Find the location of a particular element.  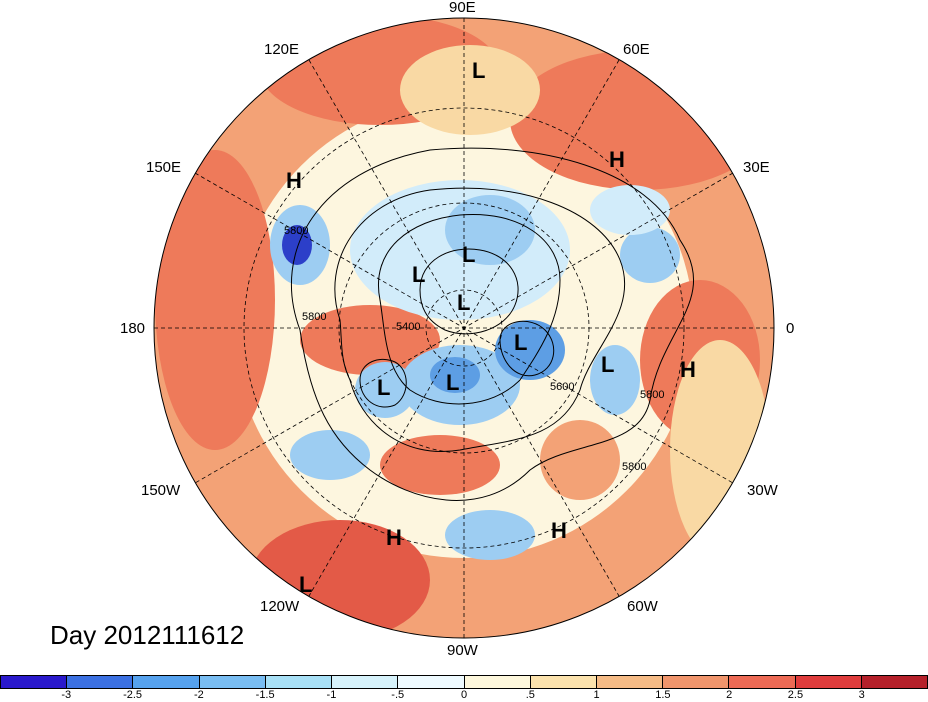

contour-alaska-low is located at coordinates (383, 383).